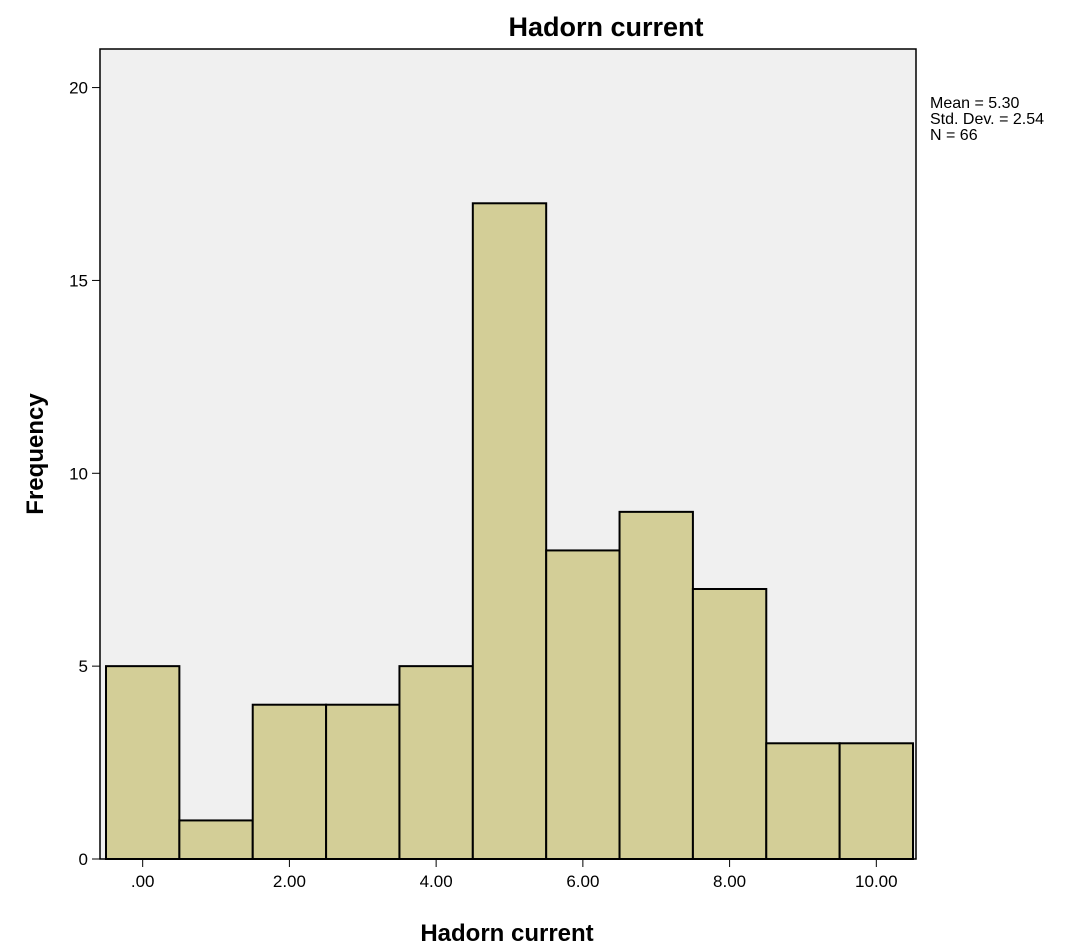 Image resolution: width=1091 pixels, height=952 pixels. I want to click on stats-std-dev: Std. Dev. = 2.54, so click(987, 119).